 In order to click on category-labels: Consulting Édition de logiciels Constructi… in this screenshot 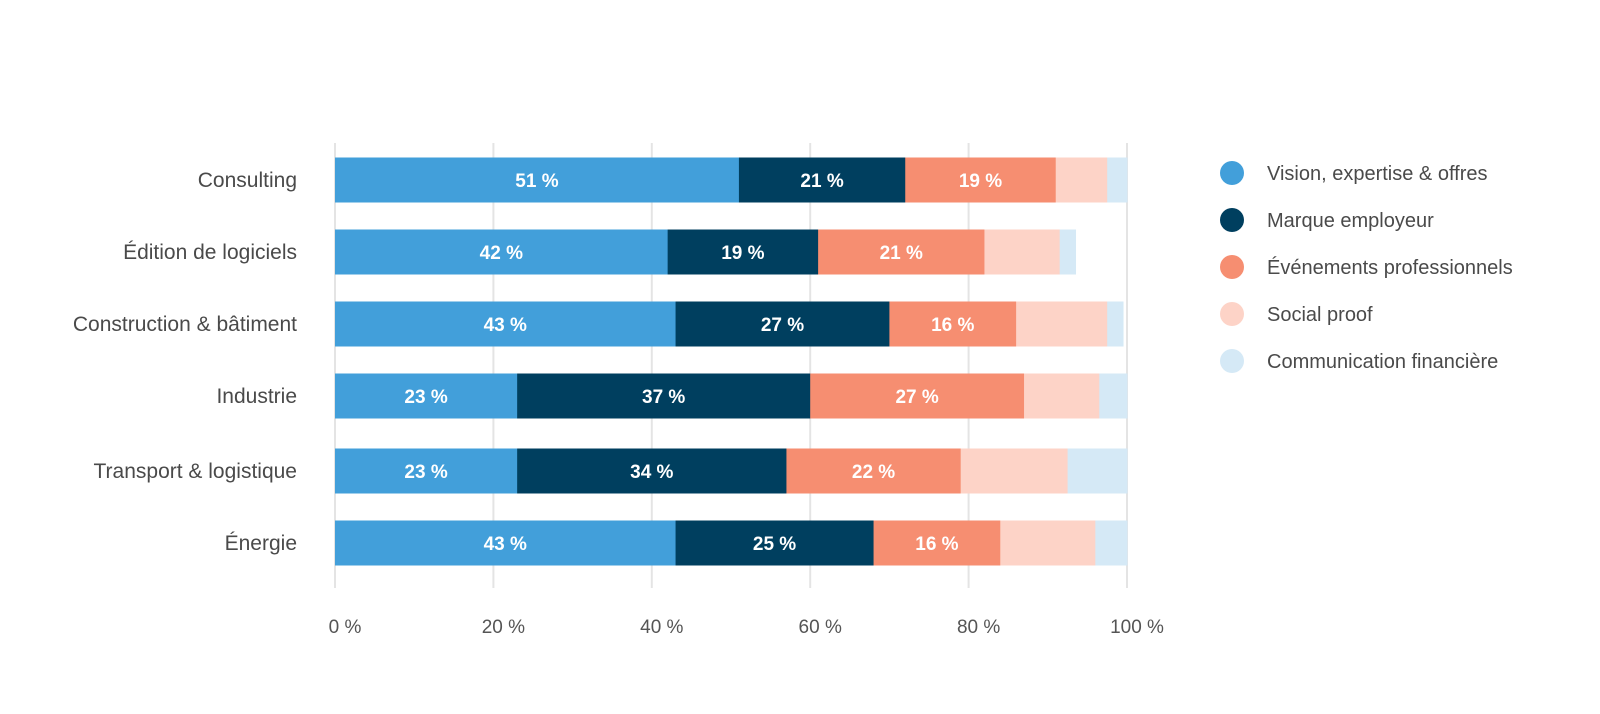, I will do `click(185, 362)`.